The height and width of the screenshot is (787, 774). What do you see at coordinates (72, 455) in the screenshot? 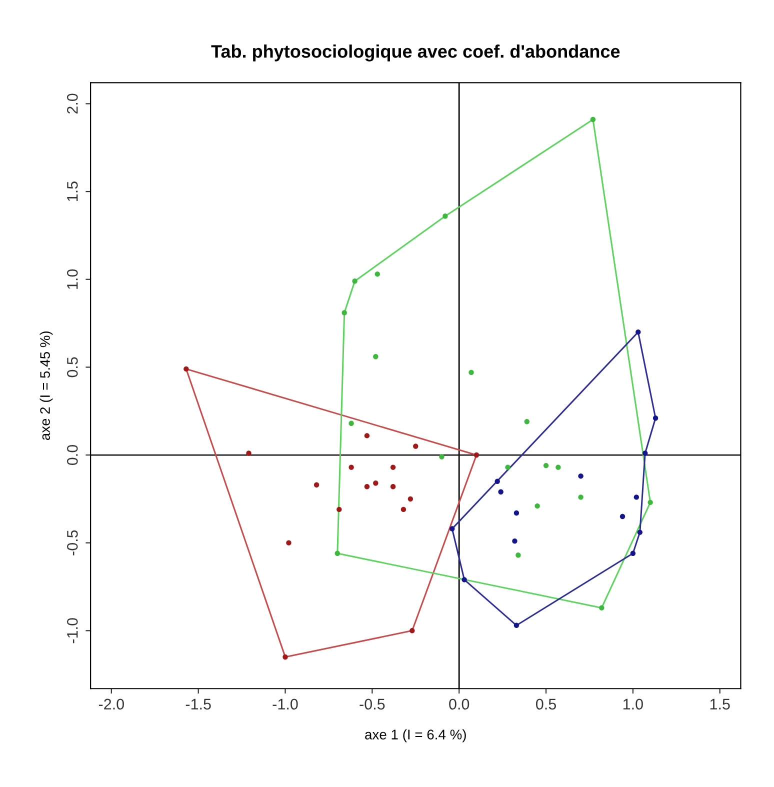
I see `y-tick-label: 0.0` at bounding box center [72, 455].